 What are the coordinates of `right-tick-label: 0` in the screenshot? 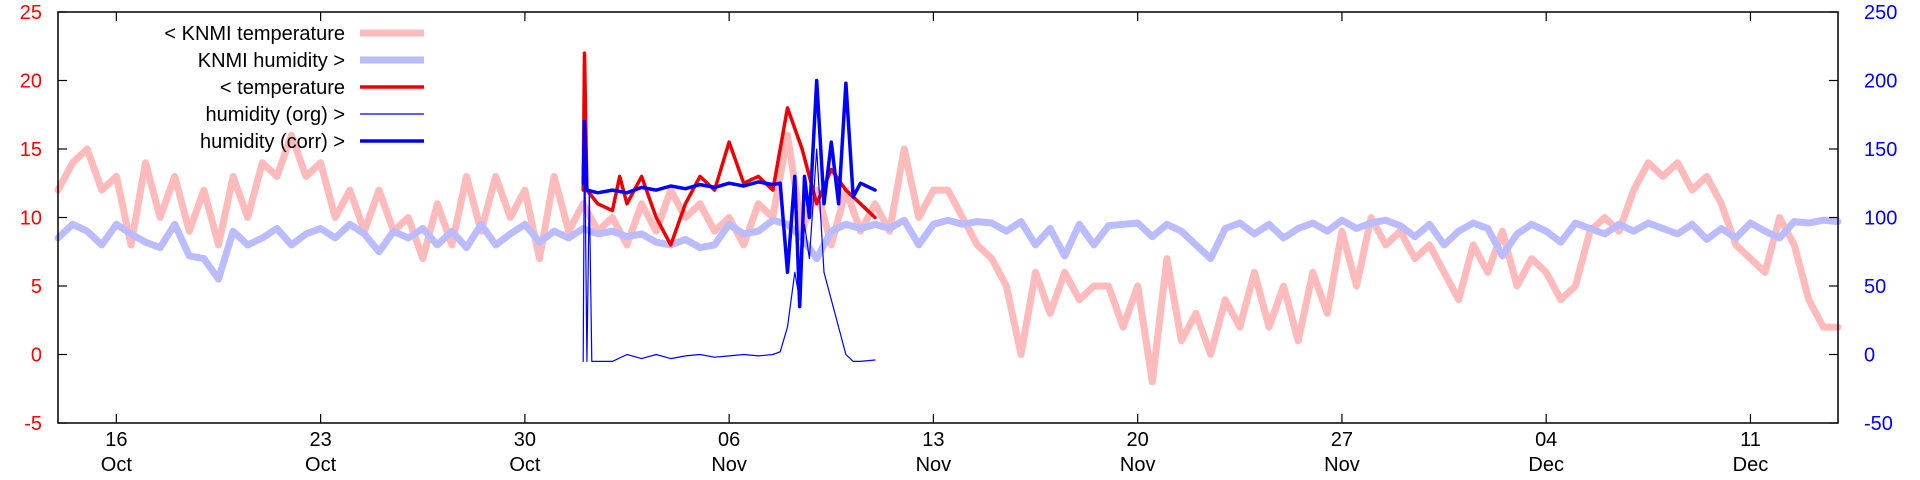 It's located at (1869, 356).